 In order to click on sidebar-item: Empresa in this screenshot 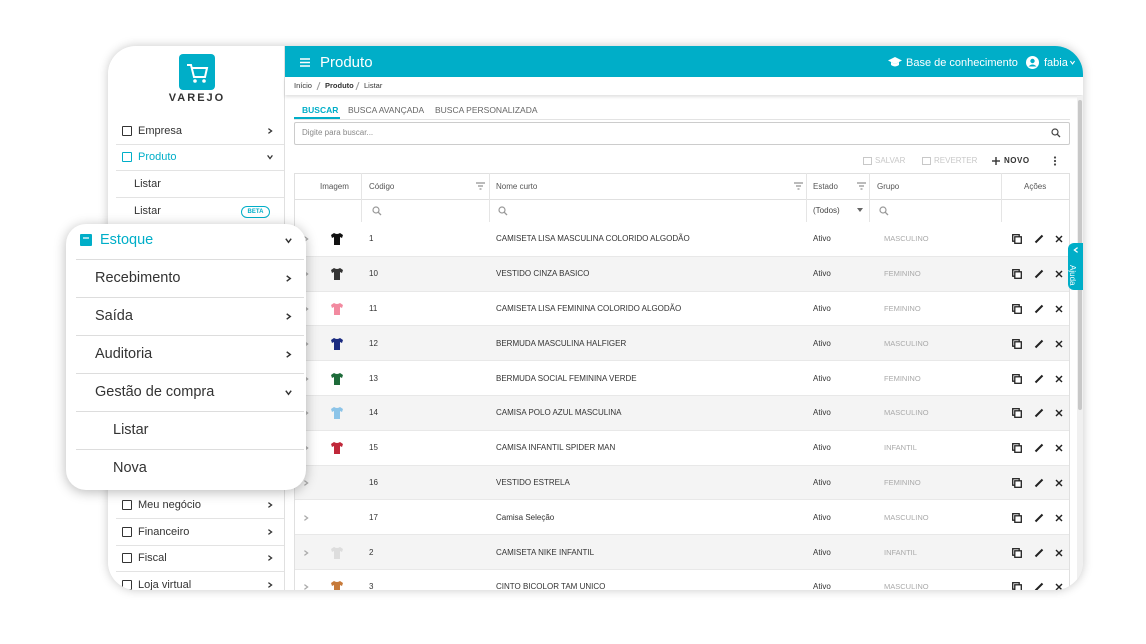, I will do `click(160, 131)`.